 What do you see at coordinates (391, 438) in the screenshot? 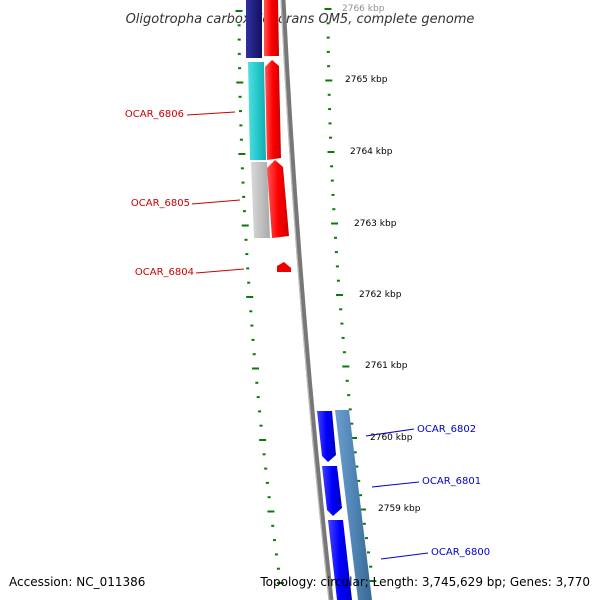
I see `tick-label: 2760 kbp` at bounding box center [391, 438].